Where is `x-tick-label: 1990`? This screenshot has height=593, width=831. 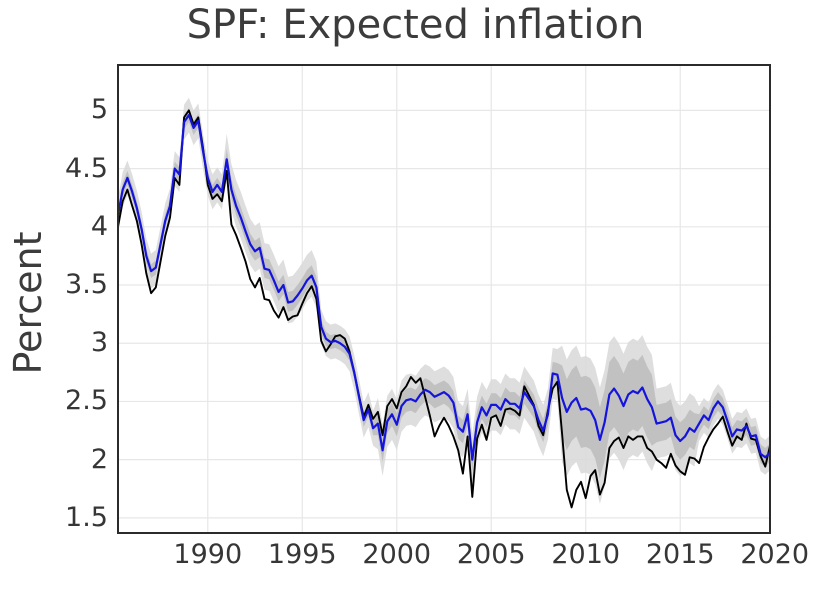 x-tick-label: 1990 is located at coordinates (208, 554).